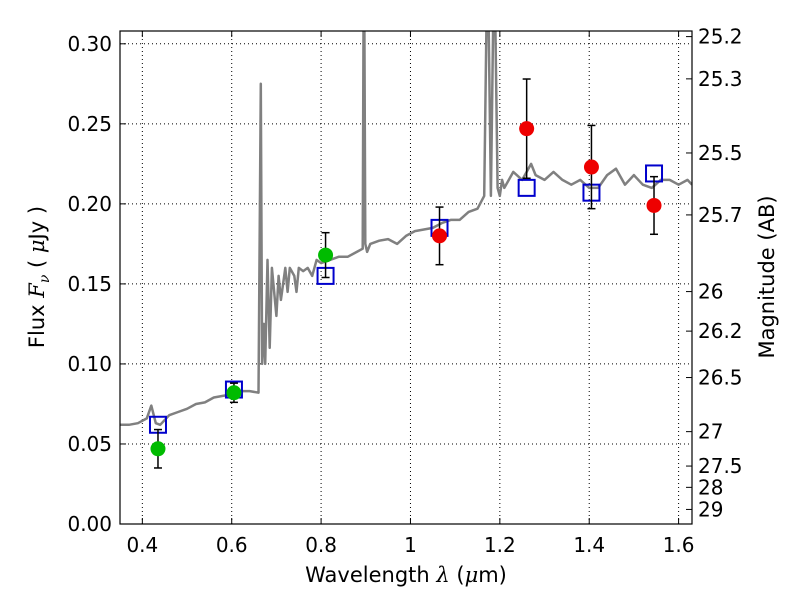 Image resolution: width=800 pixels, height=600 pixels. What do you see at coordinates (500, 545) in the screenshot?
I see `x-tick-label: 1.2` at bounding box center [500, 545].